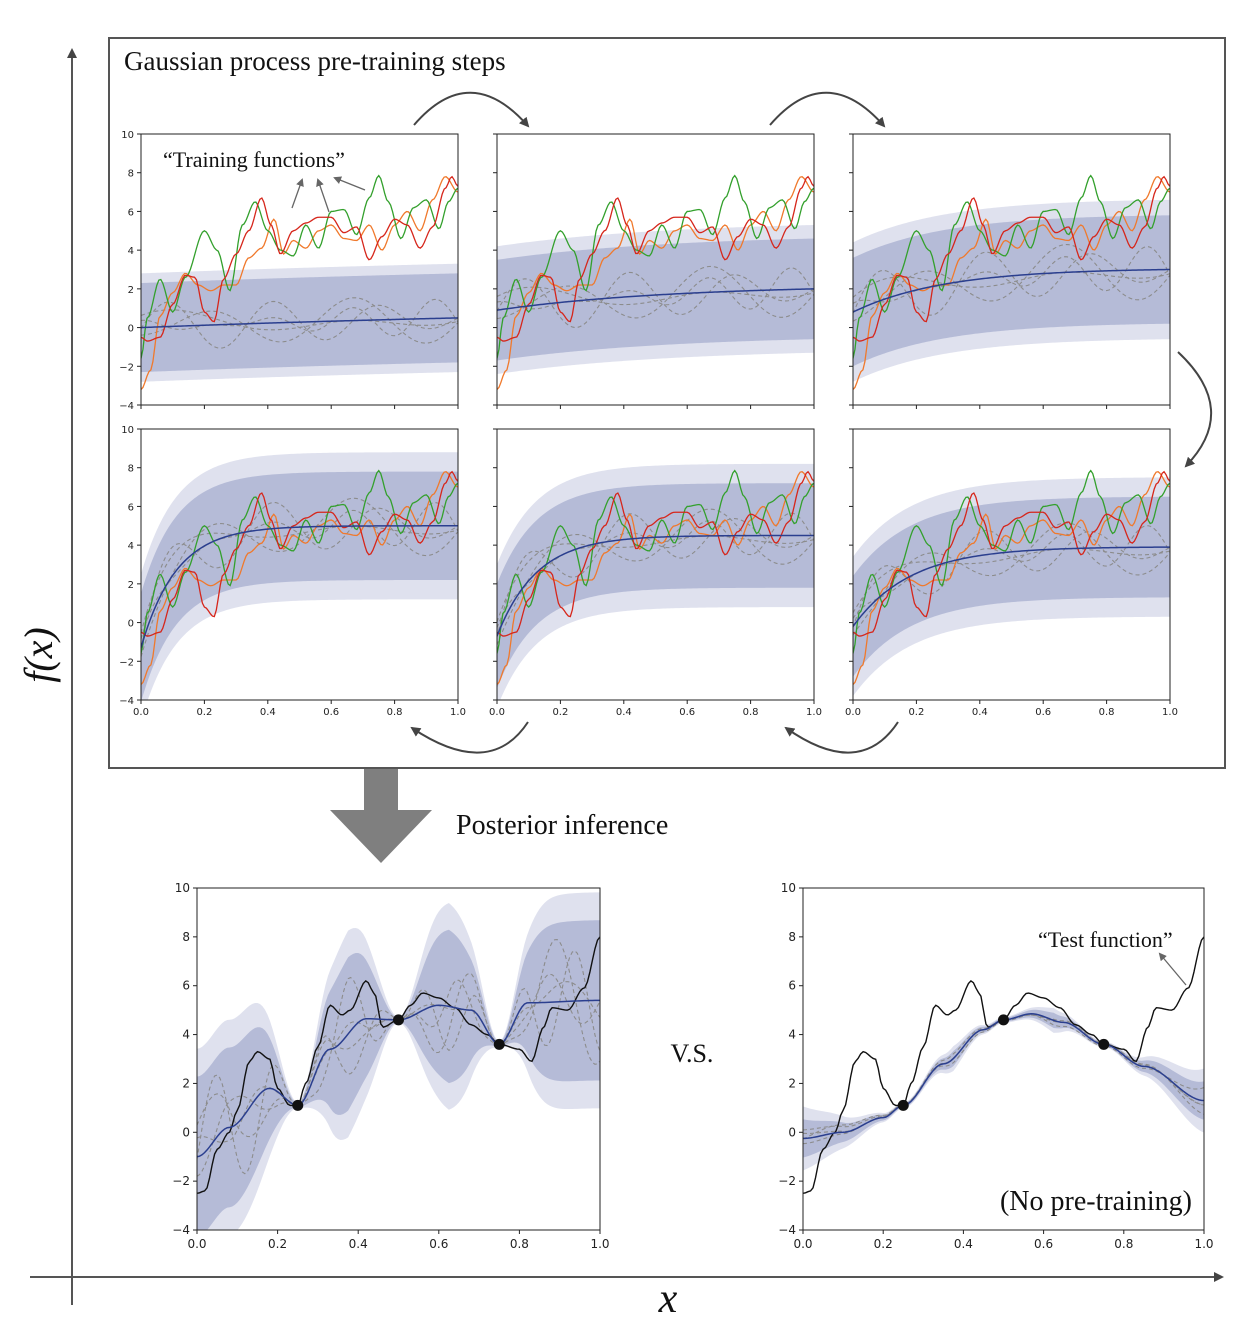  I want to click on test-annotation-arrow, so click(1172, 969).